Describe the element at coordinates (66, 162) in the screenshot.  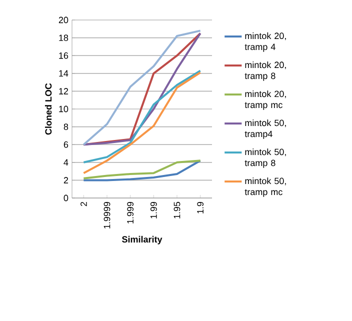
I see `y-tick-label: 4` at that location.